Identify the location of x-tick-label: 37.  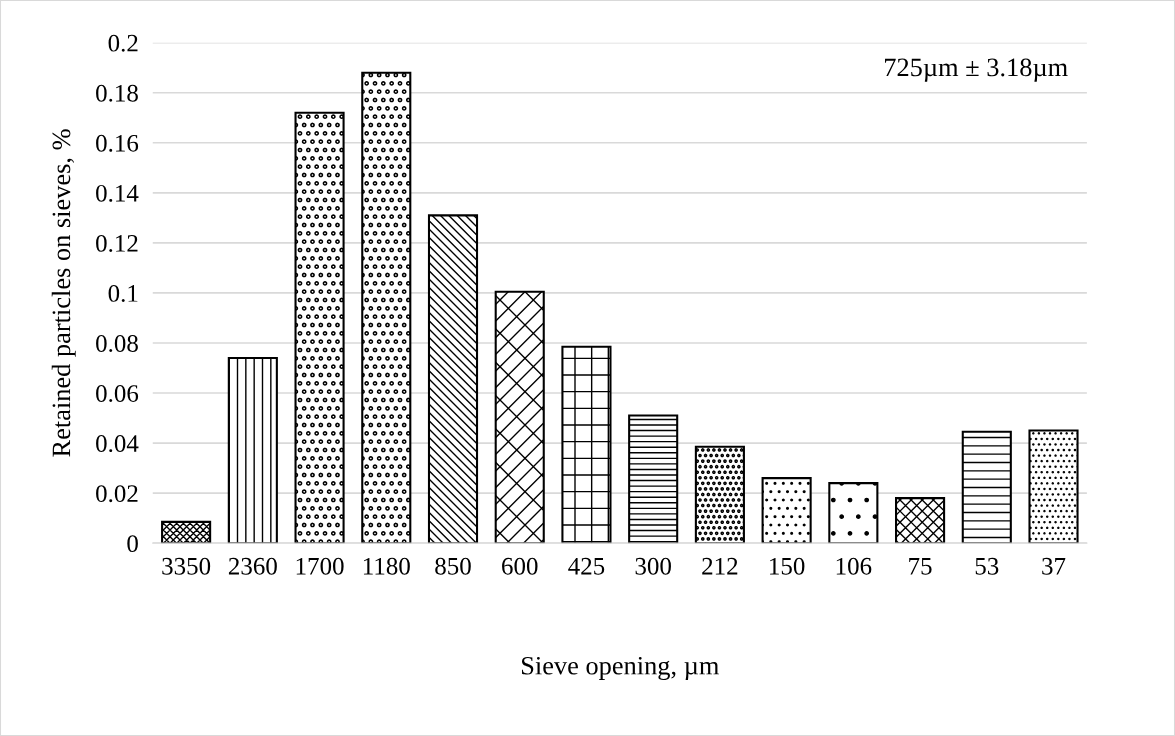
(1054, 566).